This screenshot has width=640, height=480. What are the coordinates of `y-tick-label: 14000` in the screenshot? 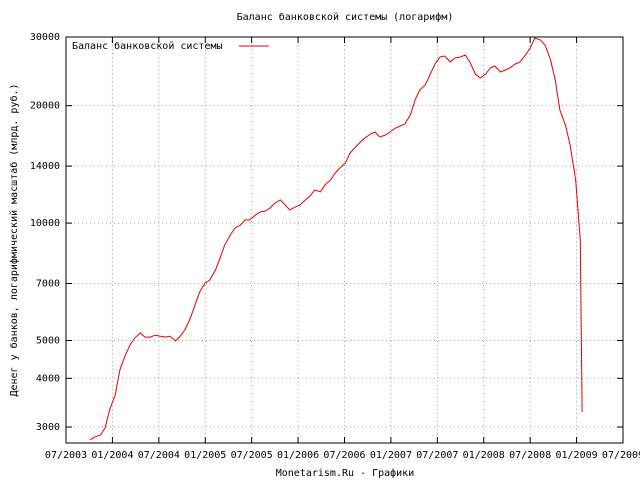 It's located at (45, 166).